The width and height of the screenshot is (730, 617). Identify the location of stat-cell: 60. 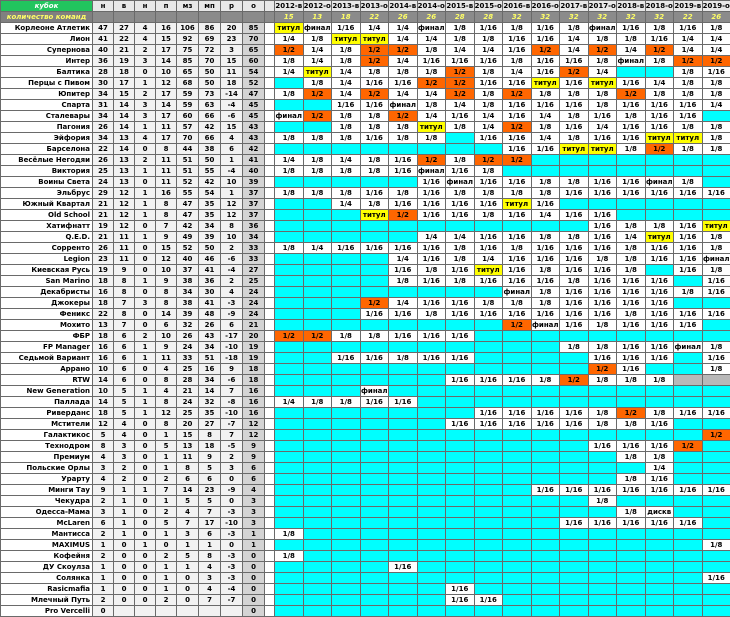
(254, 61).